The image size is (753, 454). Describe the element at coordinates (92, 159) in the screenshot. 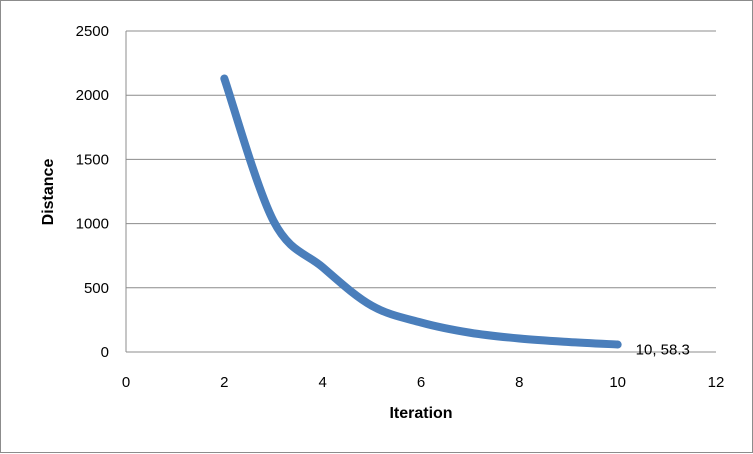

I see `y-tick-label: 1500` at that location.